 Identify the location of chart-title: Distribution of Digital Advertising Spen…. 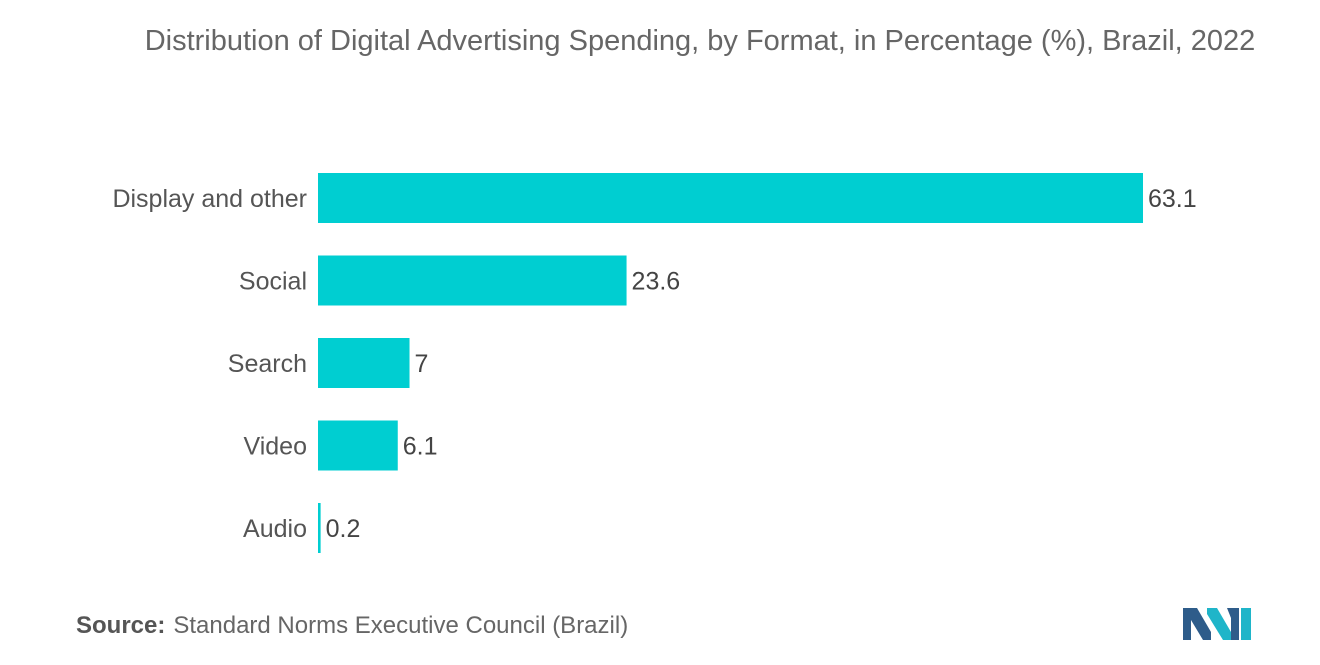
(700, 41).